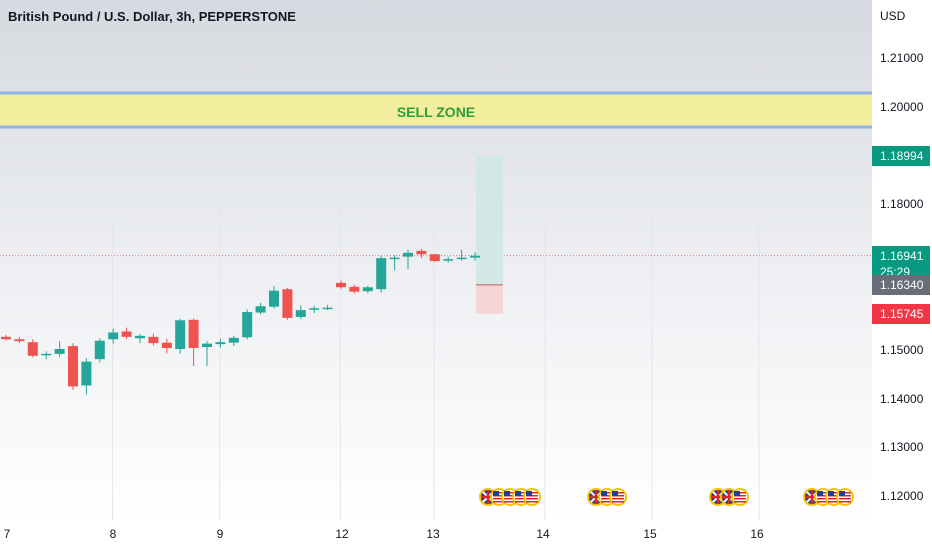  Describe the element at coordinates (902, 398) in the screenshot. I see `price-tick-4: 1.14000` at that location.